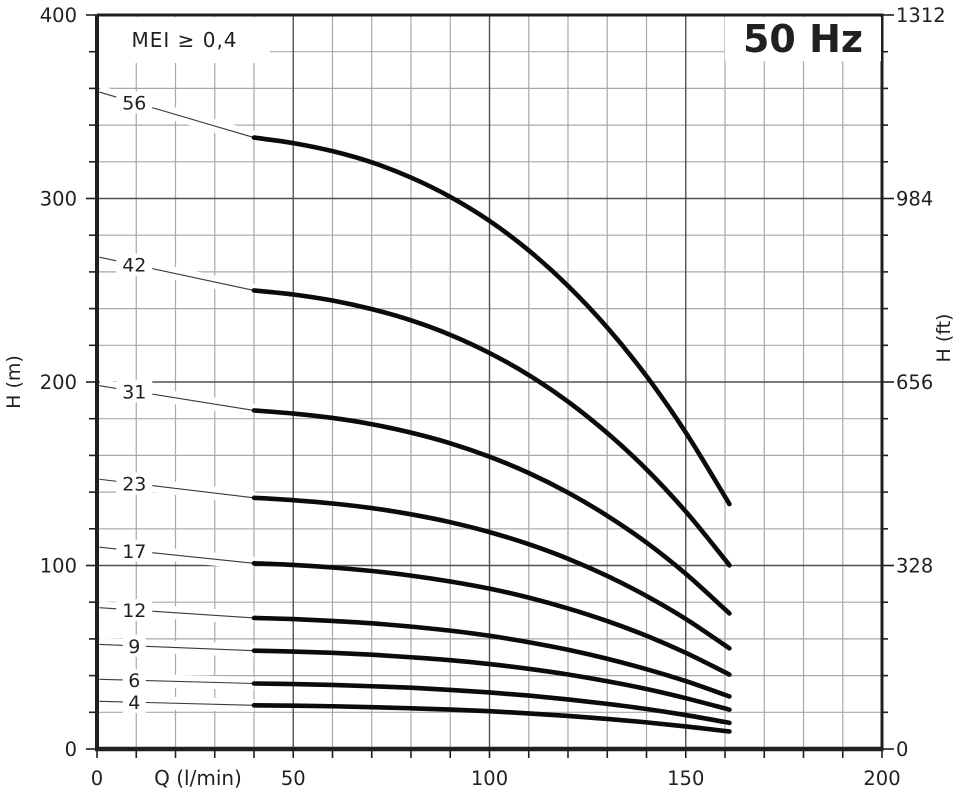 Image resolution: width=961 pixels, height=791 pixels. Describe the element at coordinates (198, 778) in the screenshot. I see `x-axis-title: Q (l/min)` at that location.